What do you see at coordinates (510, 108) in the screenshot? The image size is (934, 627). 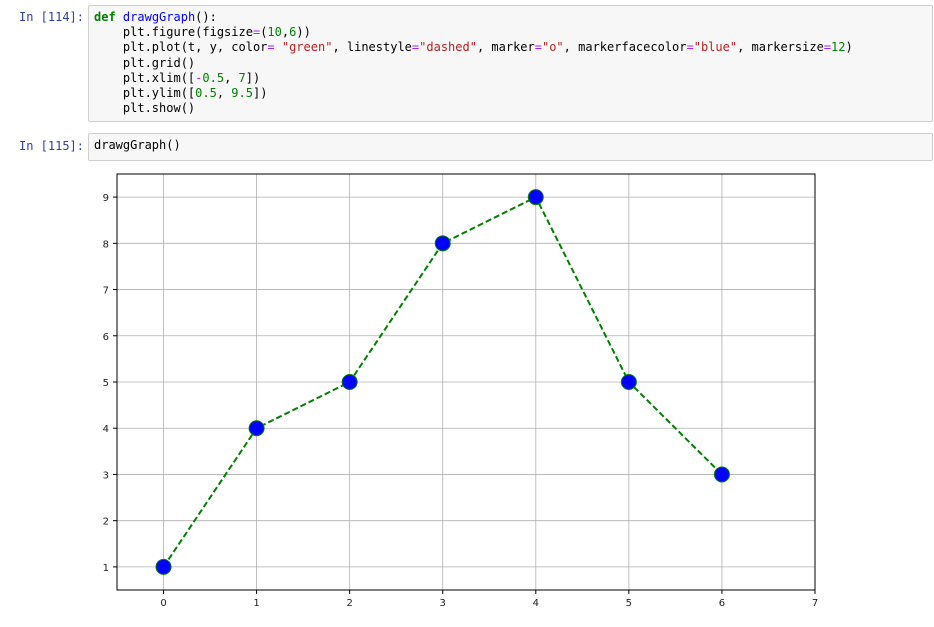 I see `code-line: plt.show()` at bounding box center [510, 108].